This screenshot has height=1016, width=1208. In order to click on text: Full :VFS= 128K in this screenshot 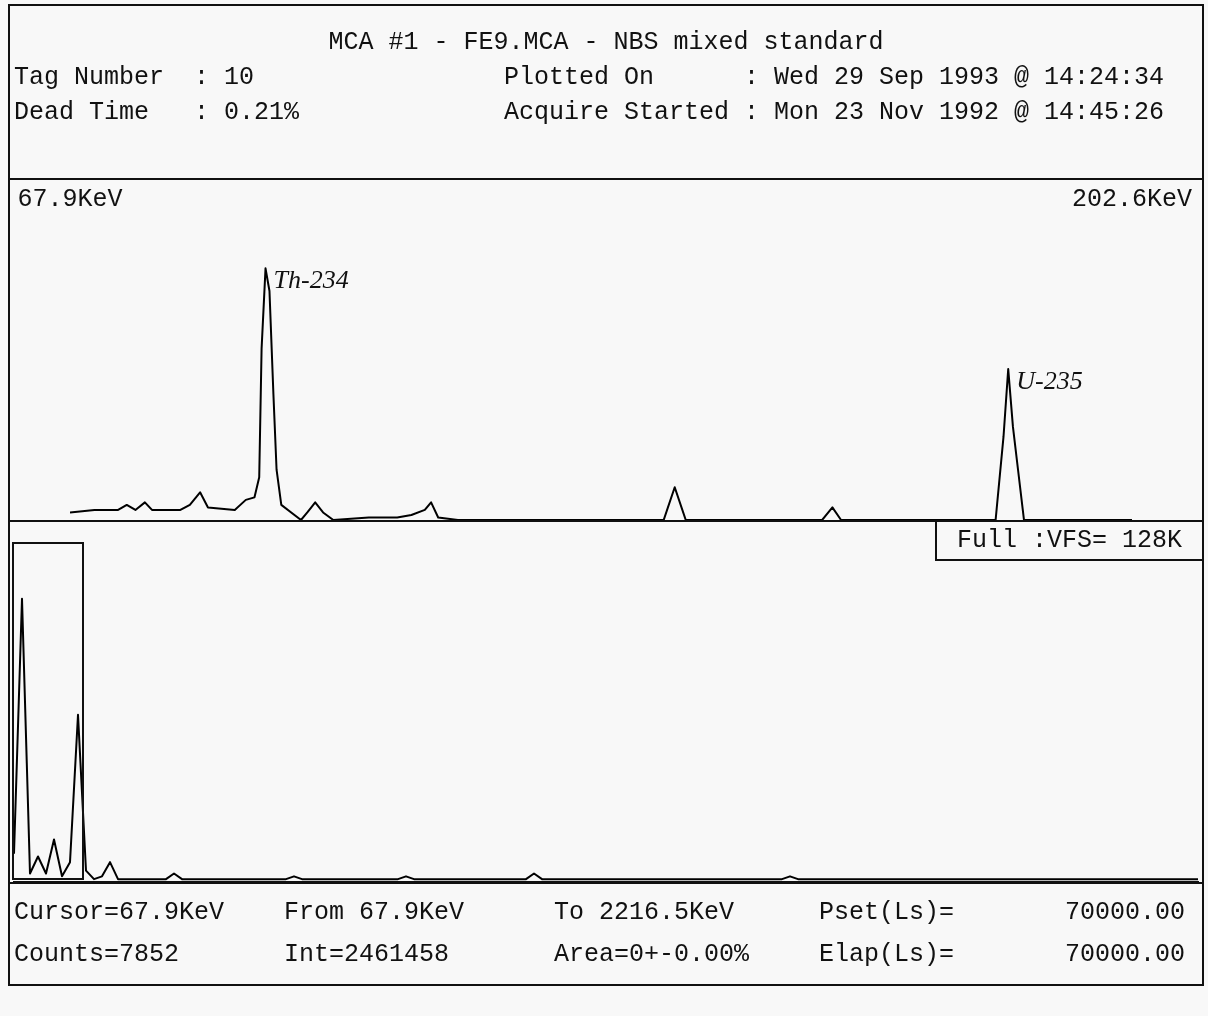, I will do `click(1068, 541)`.